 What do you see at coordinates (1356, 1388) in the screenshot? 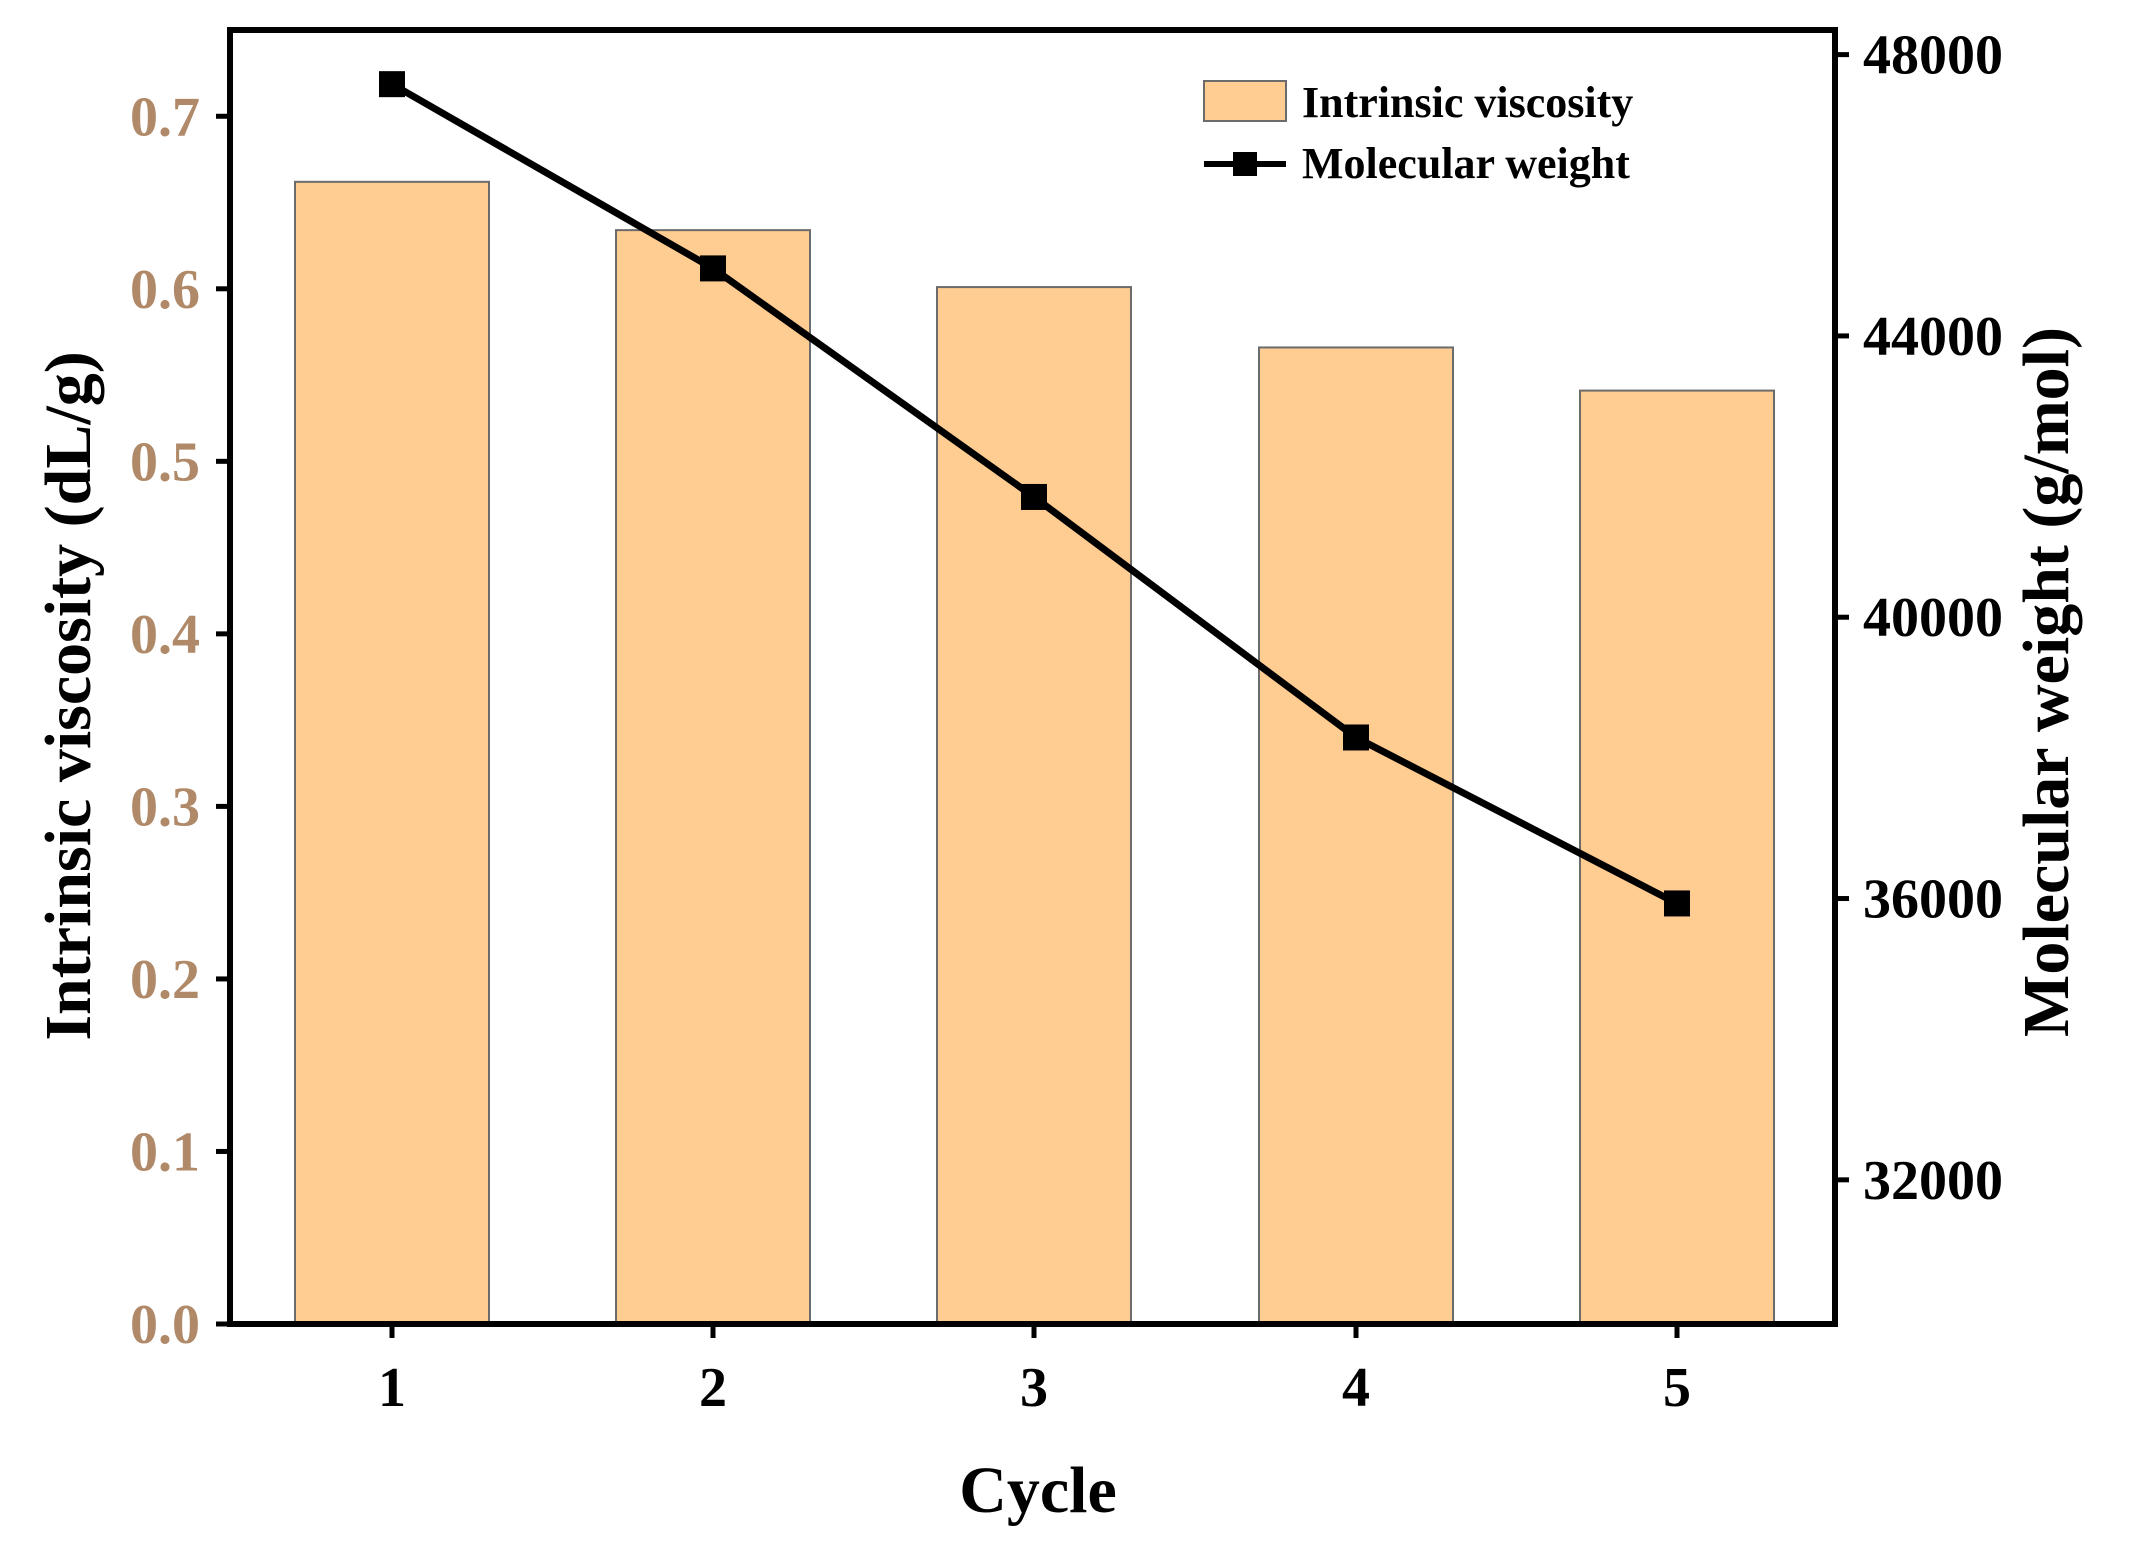
I see `x-tick-label: 4` at bounding box center [1356, 1388].